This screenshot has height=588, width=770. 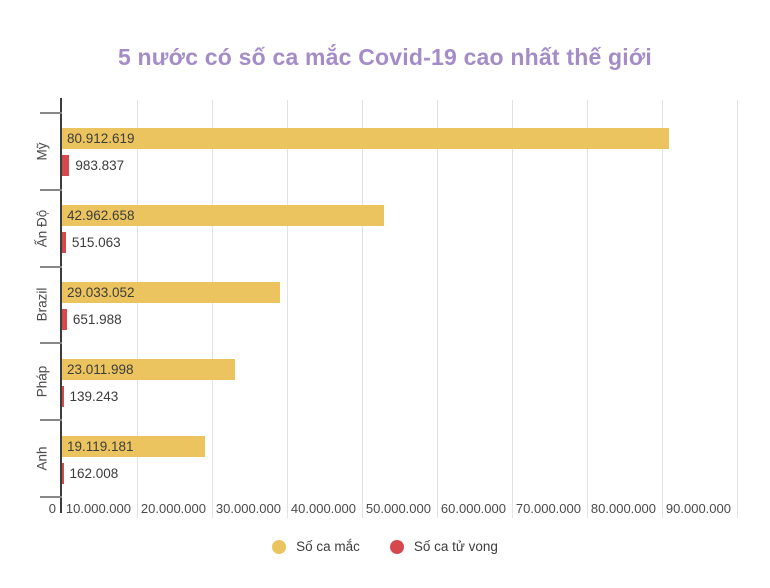 I want to click on category-label-text: Brazil, so click(x=42, y=305).